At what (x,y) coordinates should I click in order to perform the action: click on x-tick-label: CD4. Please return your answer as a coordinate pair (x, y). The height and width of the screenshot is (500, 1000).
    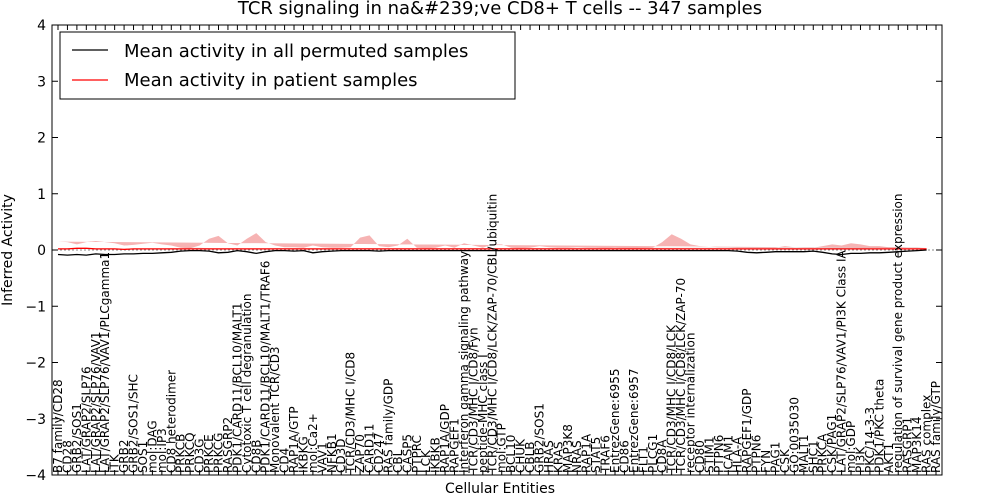
    Looking at the image, I should click on (285, 460).